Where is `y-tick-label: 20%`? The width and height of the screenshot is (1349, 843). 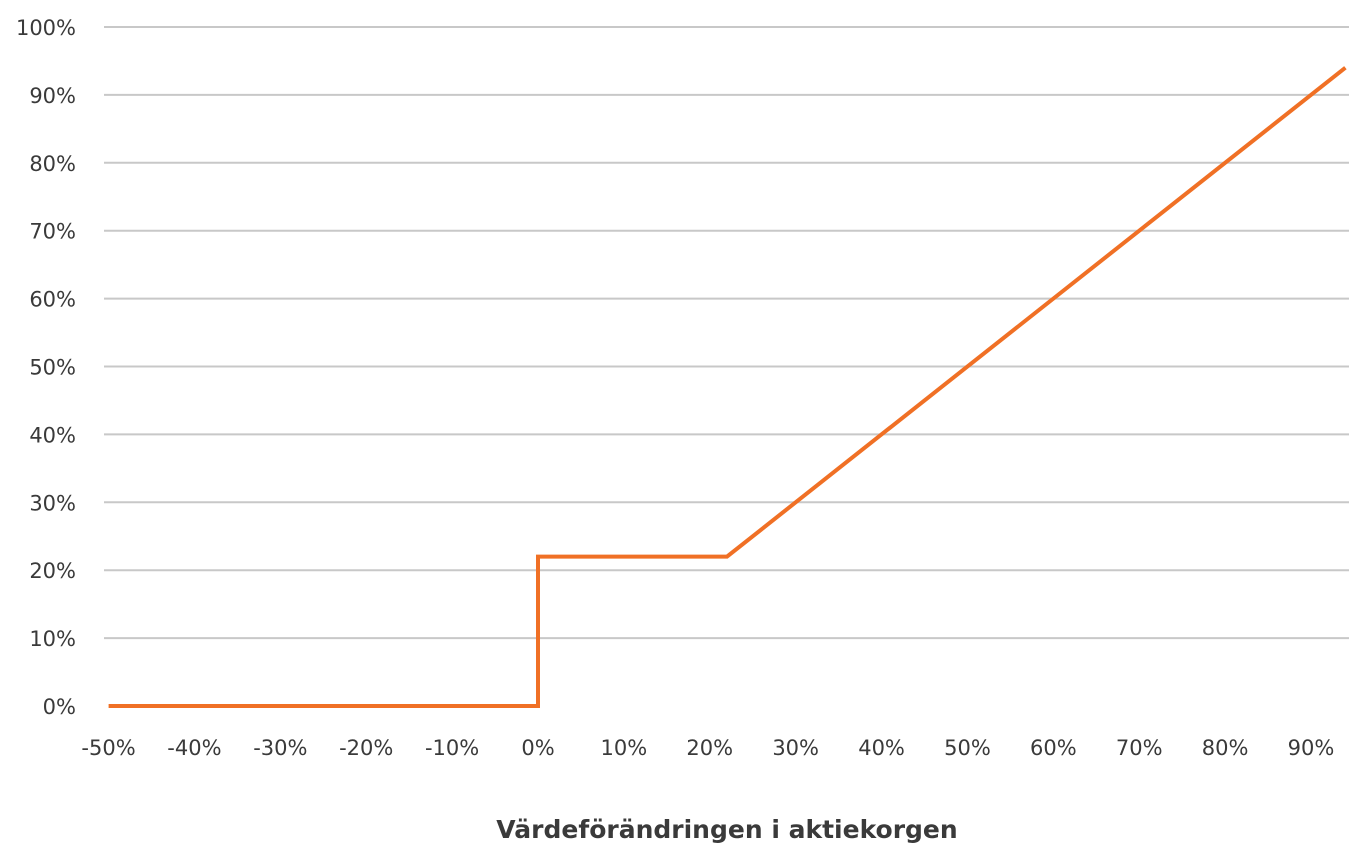
y-tick-label: 20% is located at coordinates (52, 571).